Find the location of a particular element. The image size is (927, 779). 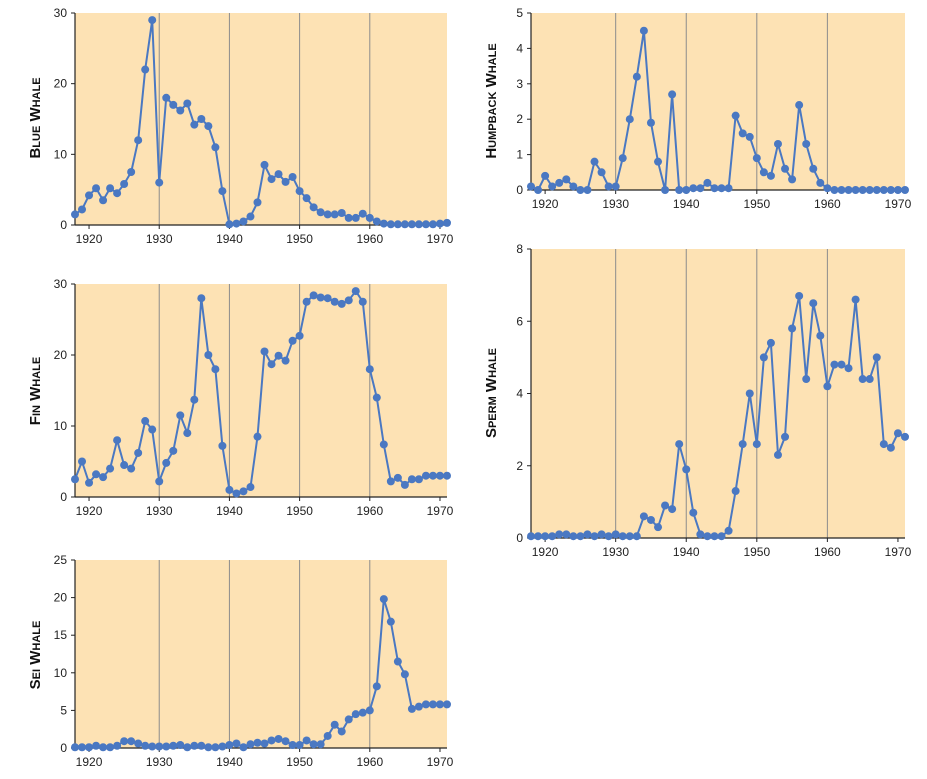

y-axis-label: Sei Whale is located at coordinates (35, 655).